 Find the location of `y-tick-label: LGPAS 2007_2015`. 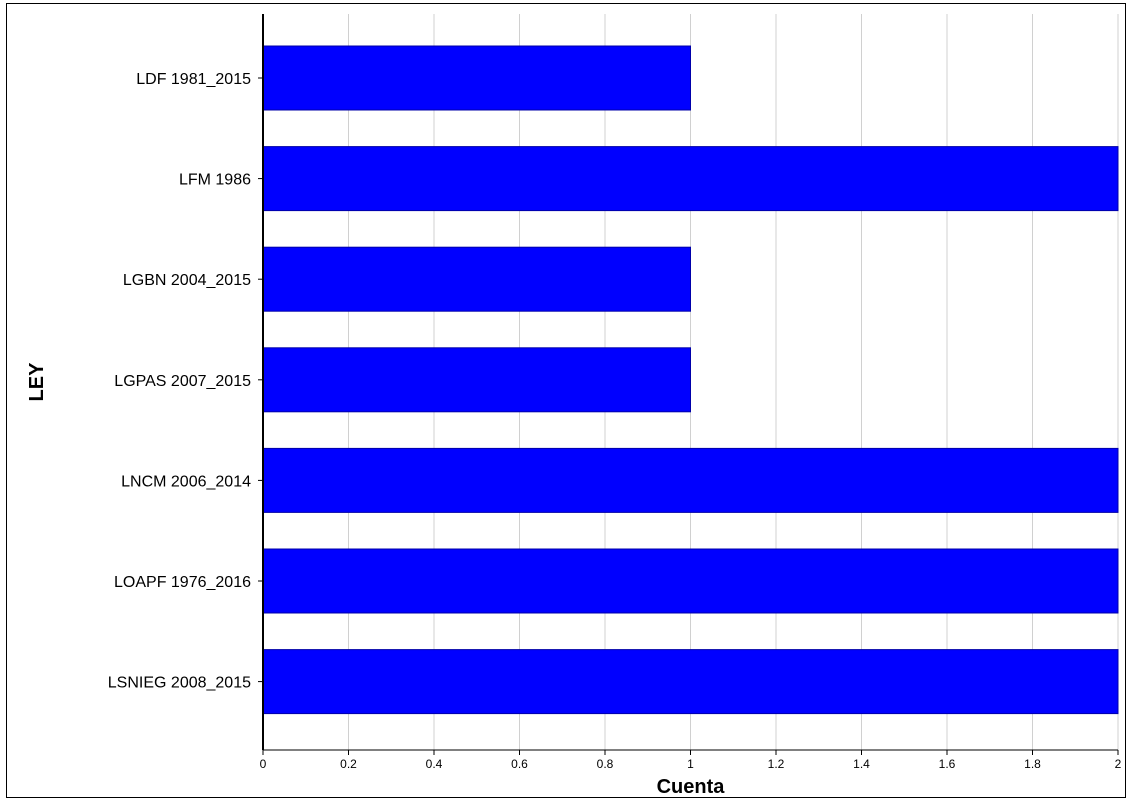

y-tick-label: LGPAS 2007_2015 is located at coordinates (182, 381).